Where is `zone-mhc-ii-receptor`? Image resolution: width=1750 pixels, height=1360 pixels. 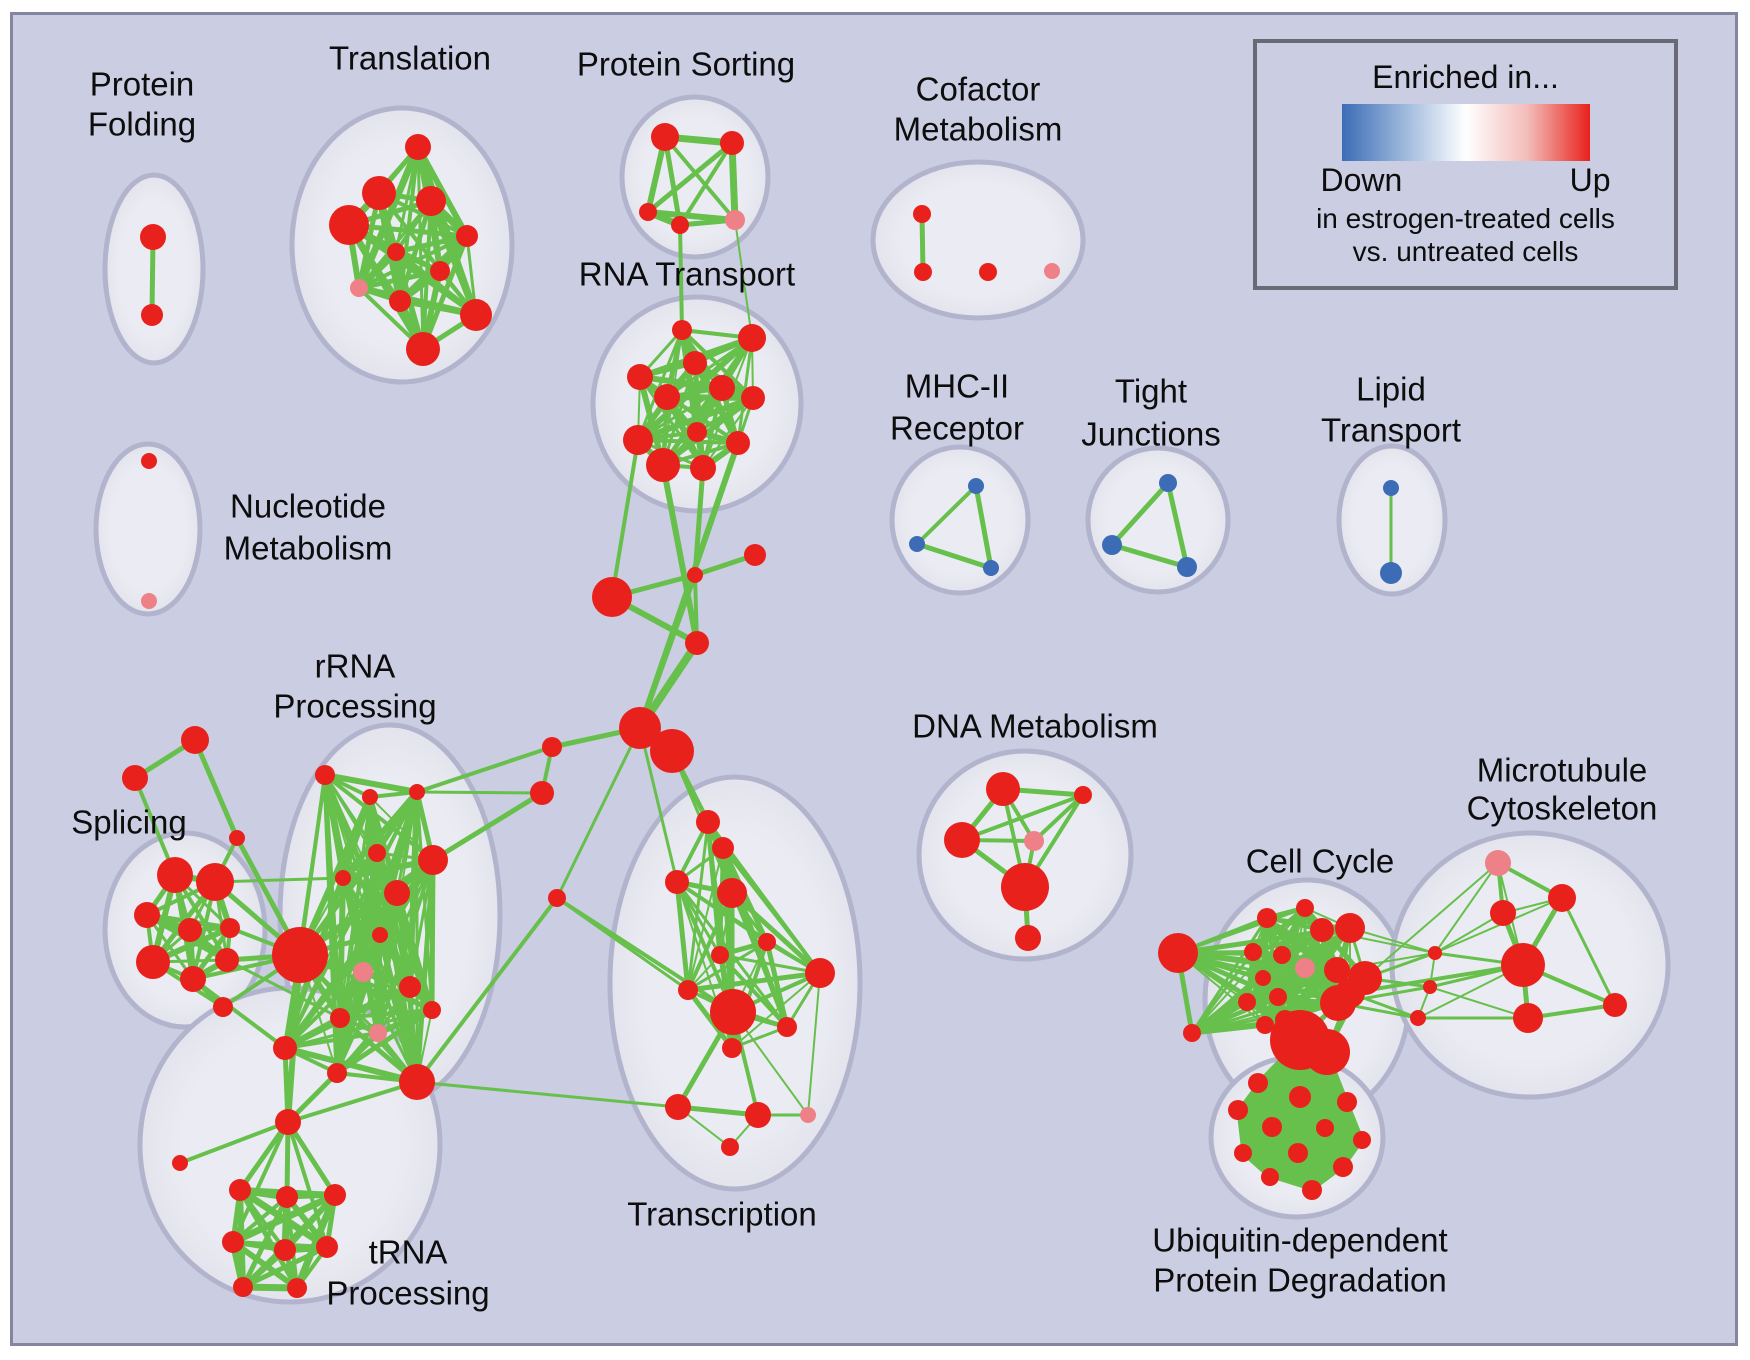
zone-mhc-ii-receptor is located at coordinates (960, 520).